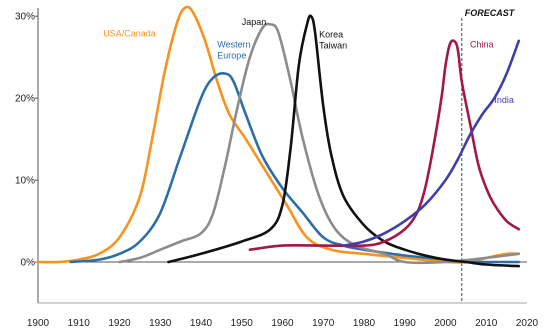  What do you see at coordinates (25, 17) in the screenshot?
I see `y-tick-label: 30%` at bounding box center [25, 17].